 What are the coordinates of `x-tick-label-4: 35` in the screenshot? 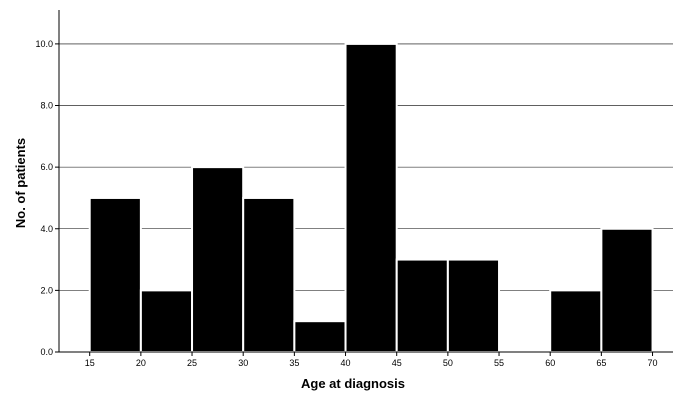 It's located at (294, 363).